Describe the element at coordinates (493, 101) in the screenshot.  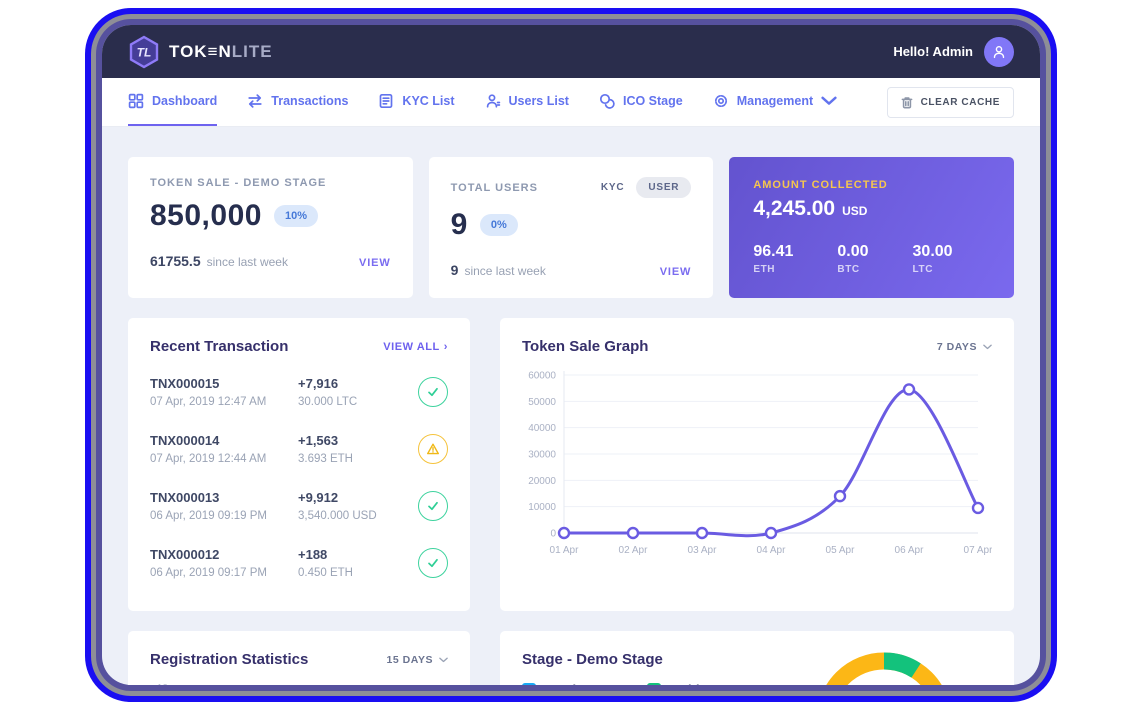
I see `user-list-icon` at that location.